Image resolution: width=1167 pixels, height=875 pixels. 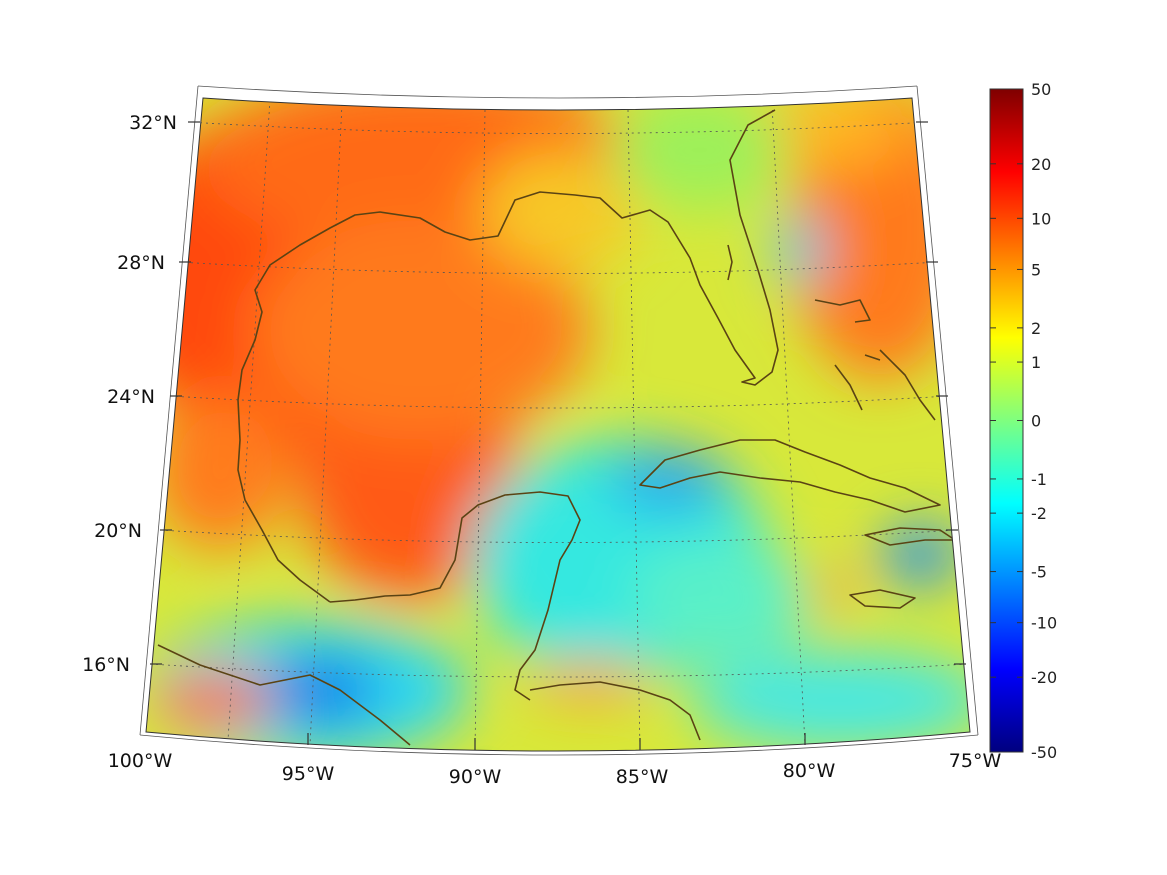 I want to click on colorbar-label: -1, so click(x=1039, y=479).